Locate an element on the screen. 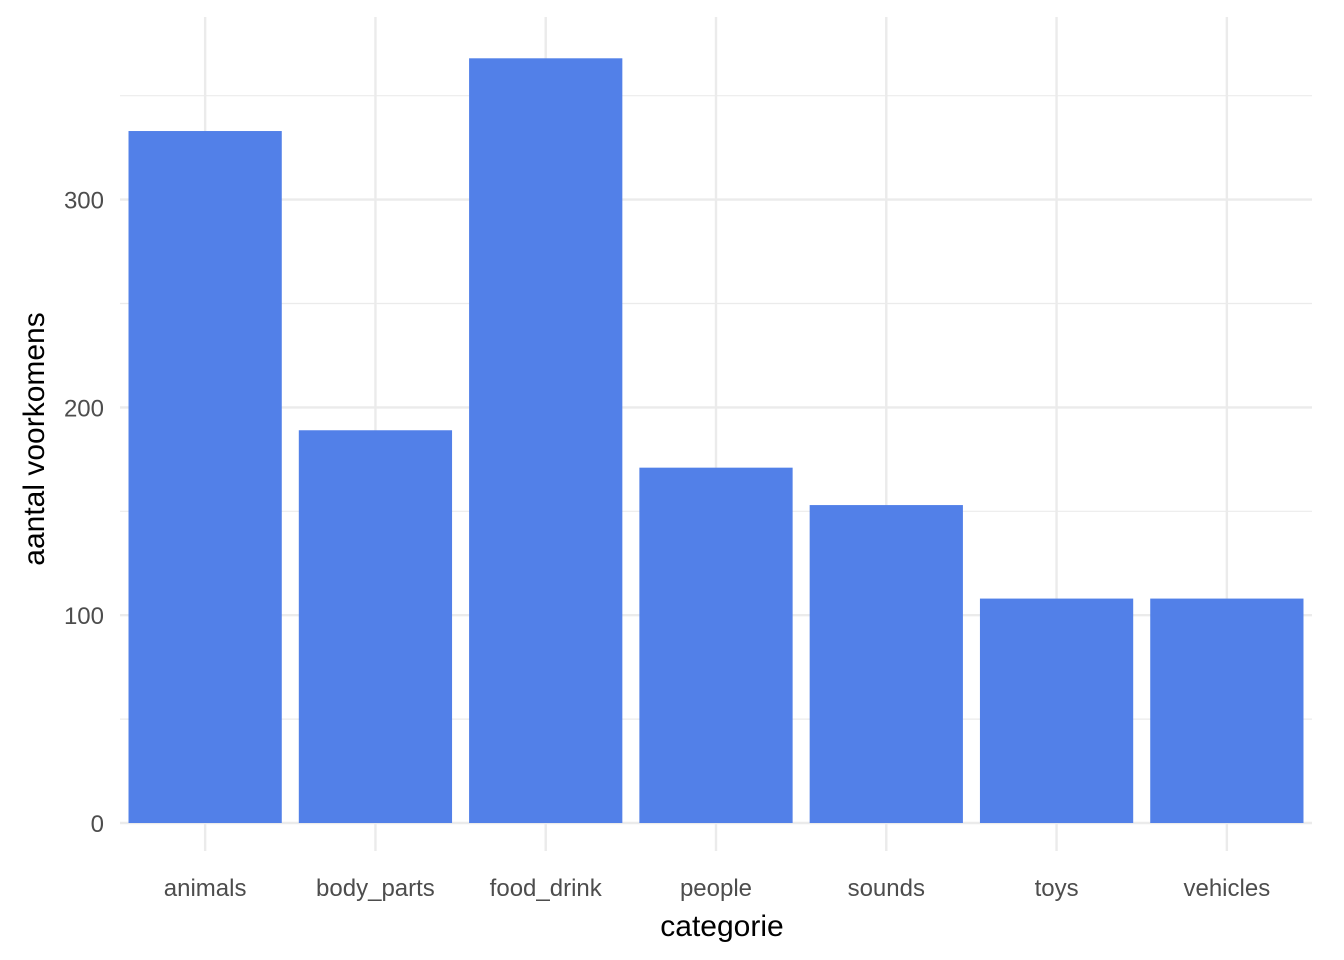 This screenshot has width=1344, height=960. x-tick-label: people is located at coordinates (716, 888).